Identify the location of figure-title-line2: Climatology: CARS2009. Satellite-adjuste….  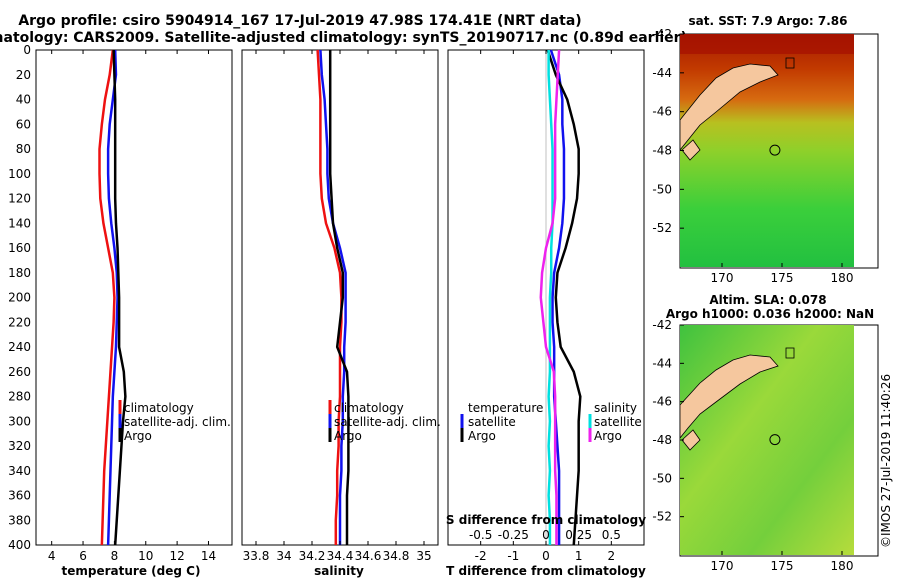
(343, 38).